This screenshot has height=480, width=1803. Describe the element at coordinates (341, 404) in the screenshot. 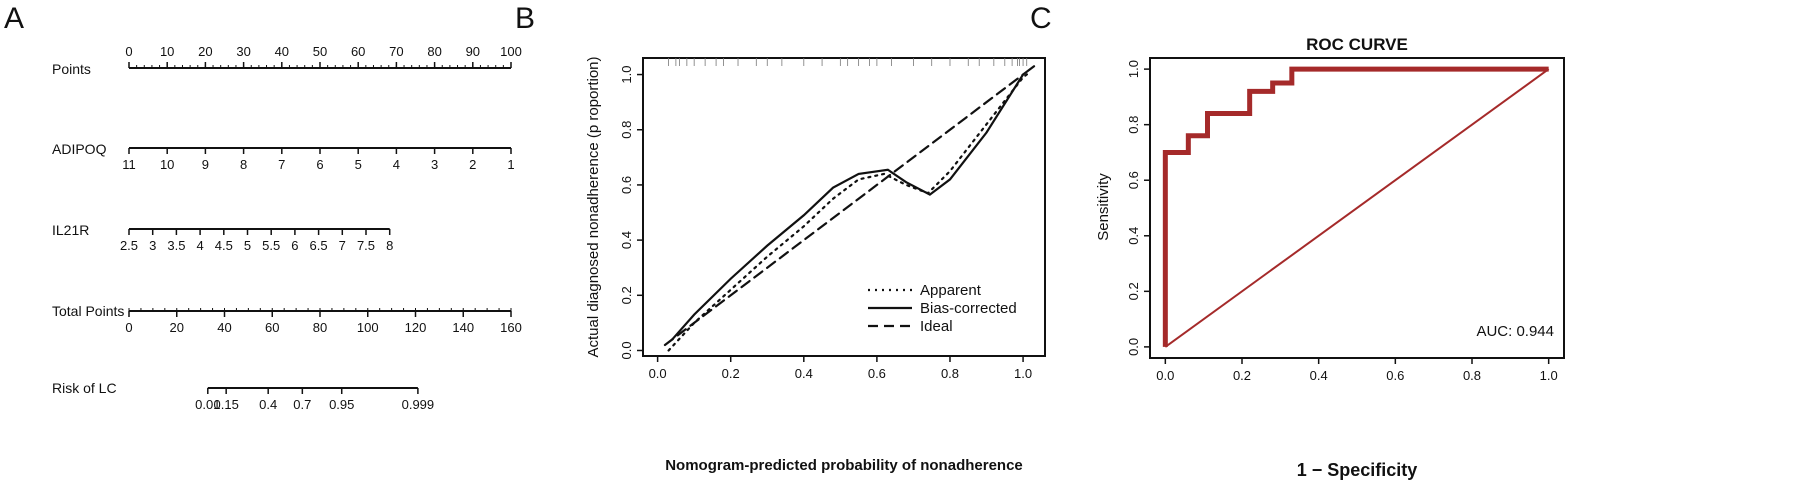

I see `nomogram-tick-label: 0.95` at that location.